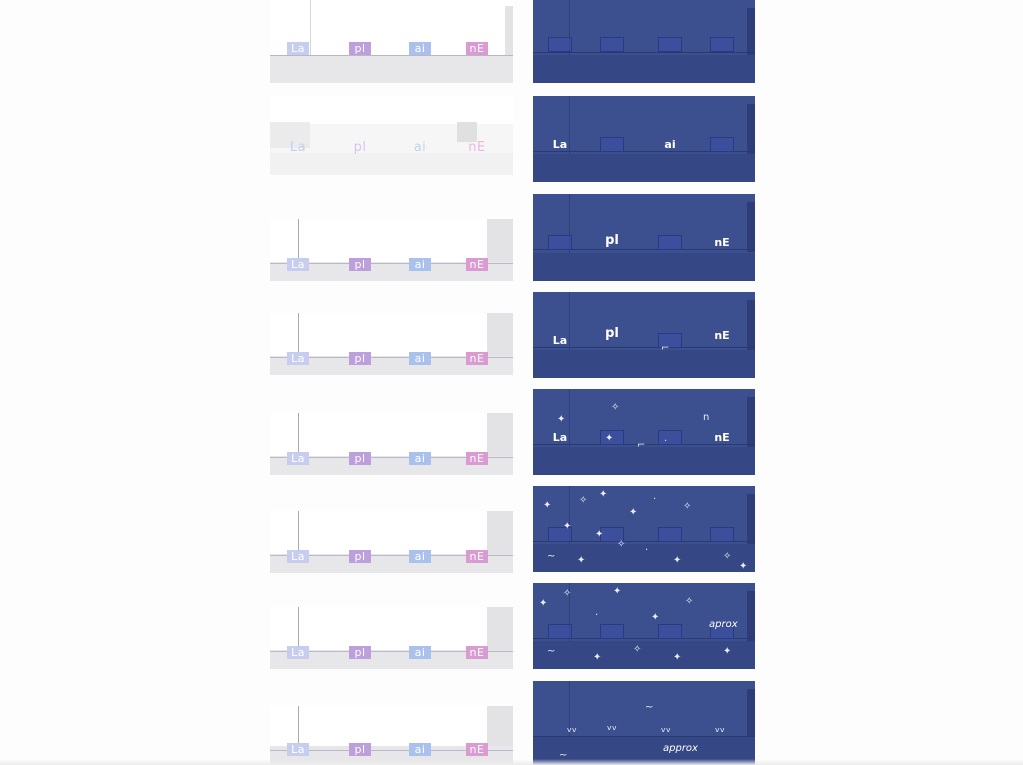 Image resolution: width=1023 pixels, height=765 pixels. Describe the element at coordinates (644, 529) in the screenshot. I see `frame-blue-6: ✦ ✧ ✦ ✦ · ✧ ✦ ✦ ✧ ~ ✦ · ✦ ✧ ✦` at that location.